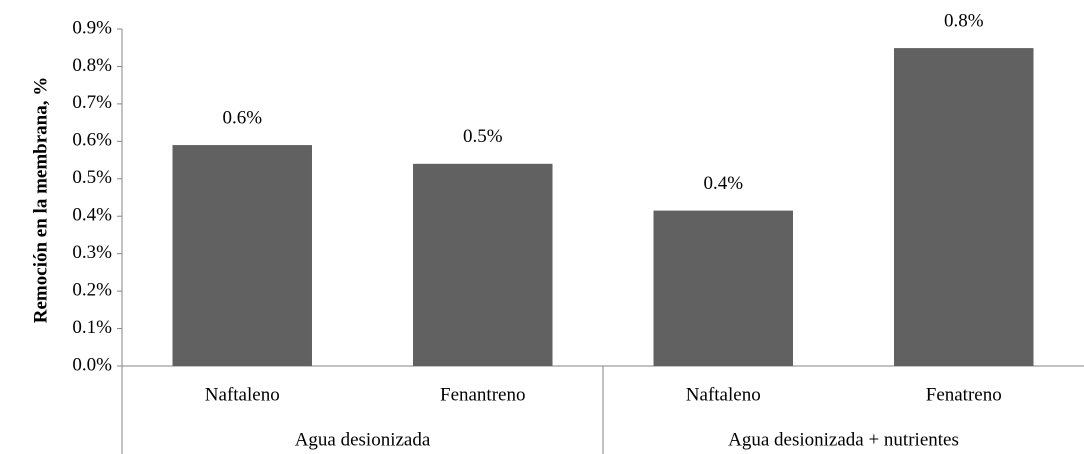 The image size is (1084, 454). I want to click on y-tick-label: 0.1%, so click(92, 327).